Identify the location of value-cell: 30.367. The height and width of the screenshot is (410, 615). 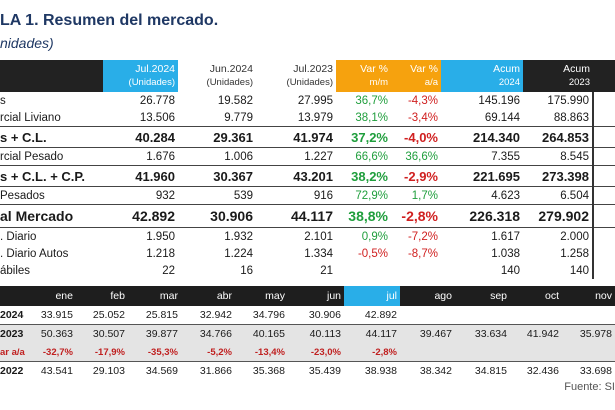
(217, 176).